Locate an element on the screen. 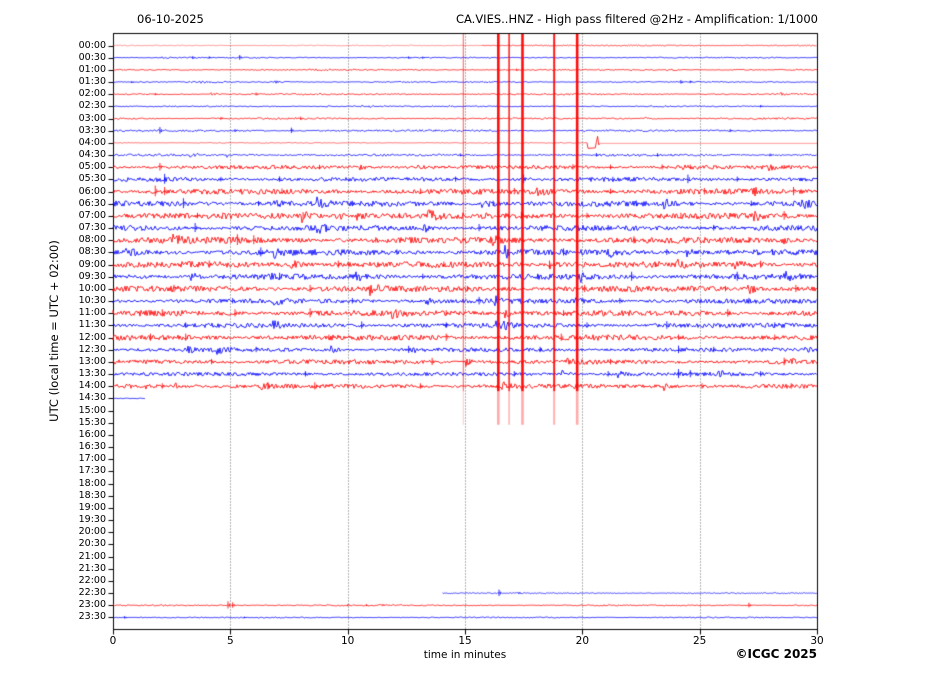 This screenshot has height=696, width=927. row-label: 11:00 is located at coordinates (92, 313).